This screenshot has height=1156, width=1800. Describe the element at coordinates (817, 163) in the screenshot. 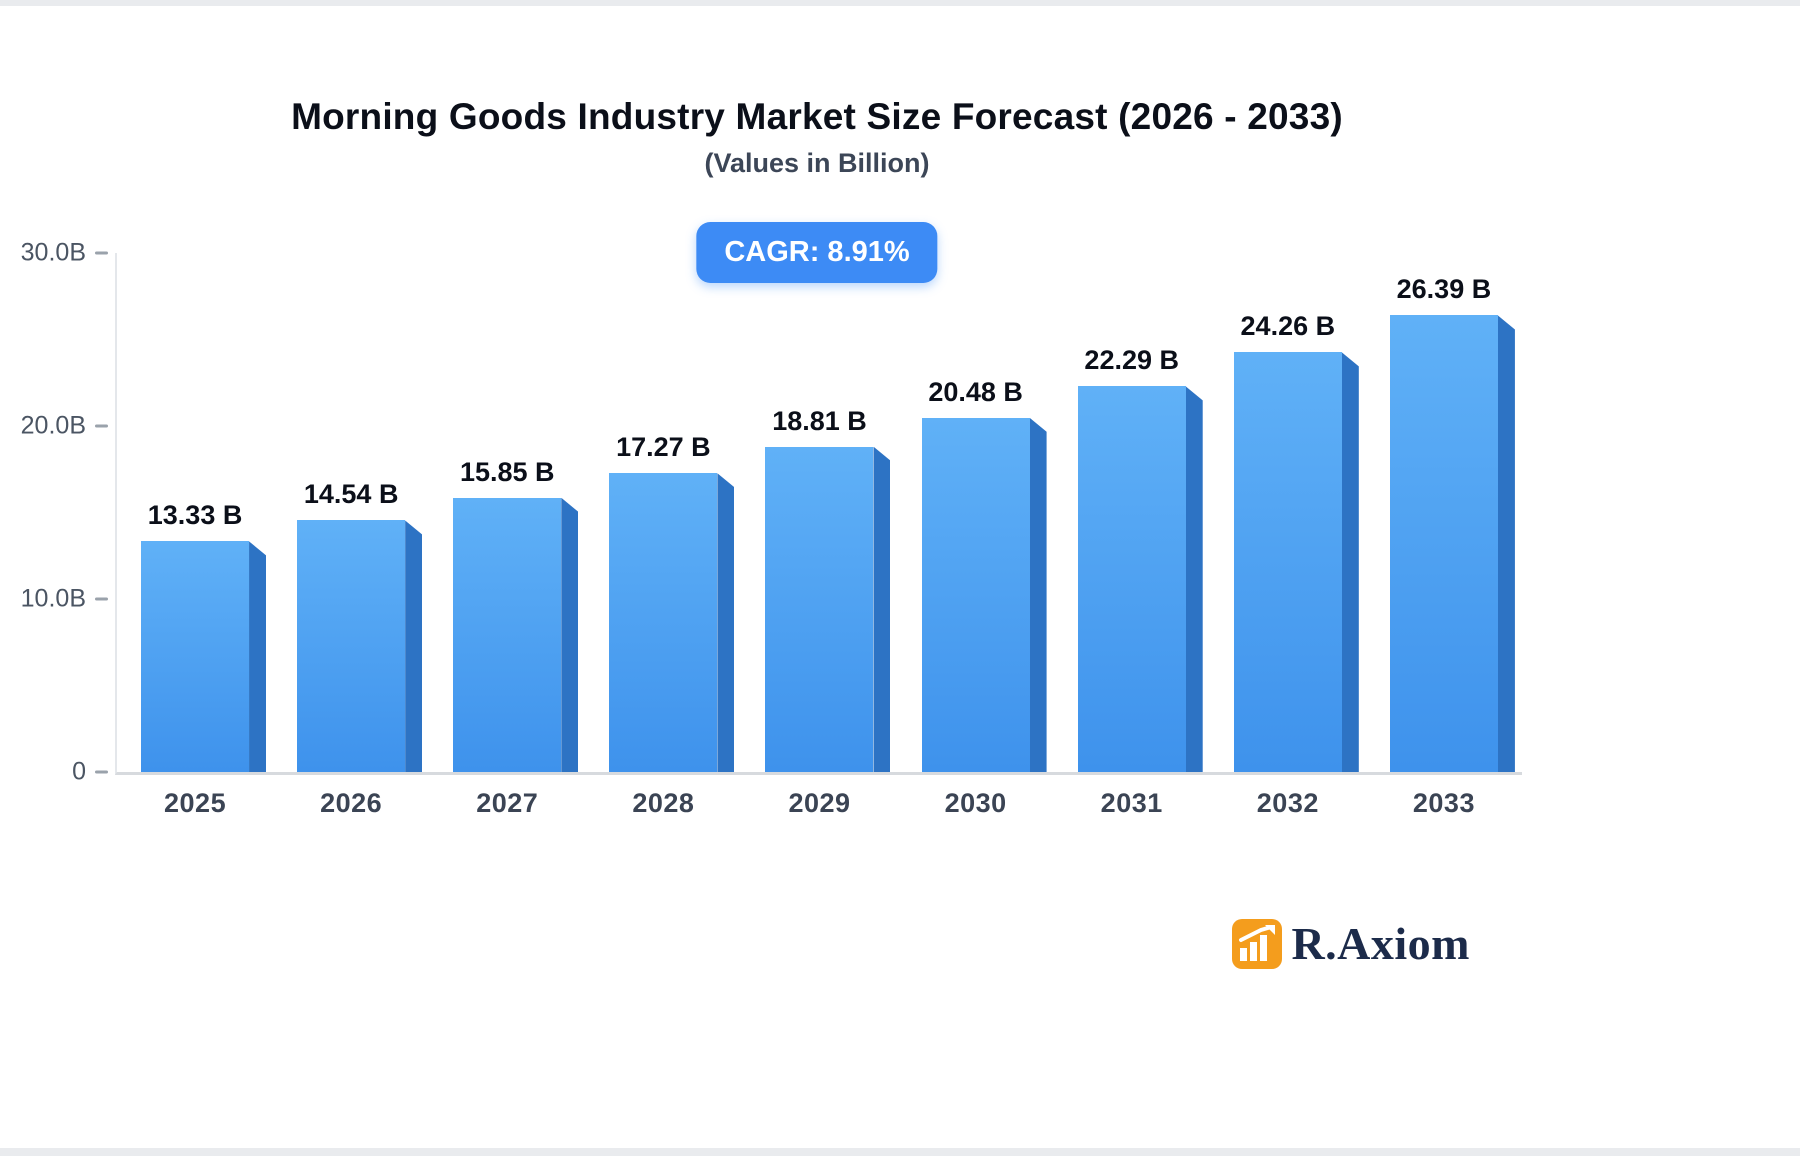

I see `chart-subtitle: (Values in Billion)` at that location.